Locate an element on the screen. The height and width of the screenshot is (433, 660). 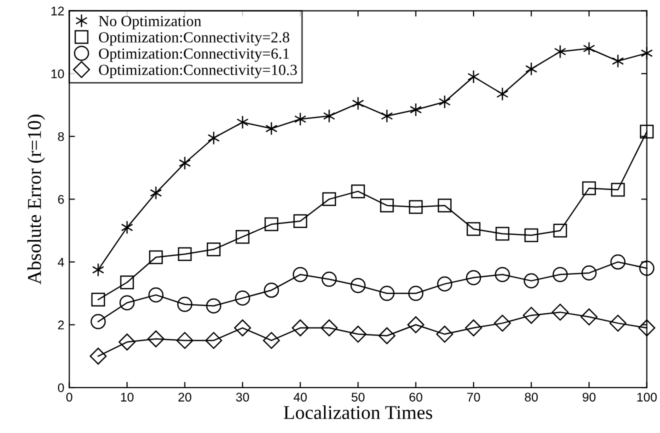
x-tick-label: 30 is located at coordinates (243, 397).